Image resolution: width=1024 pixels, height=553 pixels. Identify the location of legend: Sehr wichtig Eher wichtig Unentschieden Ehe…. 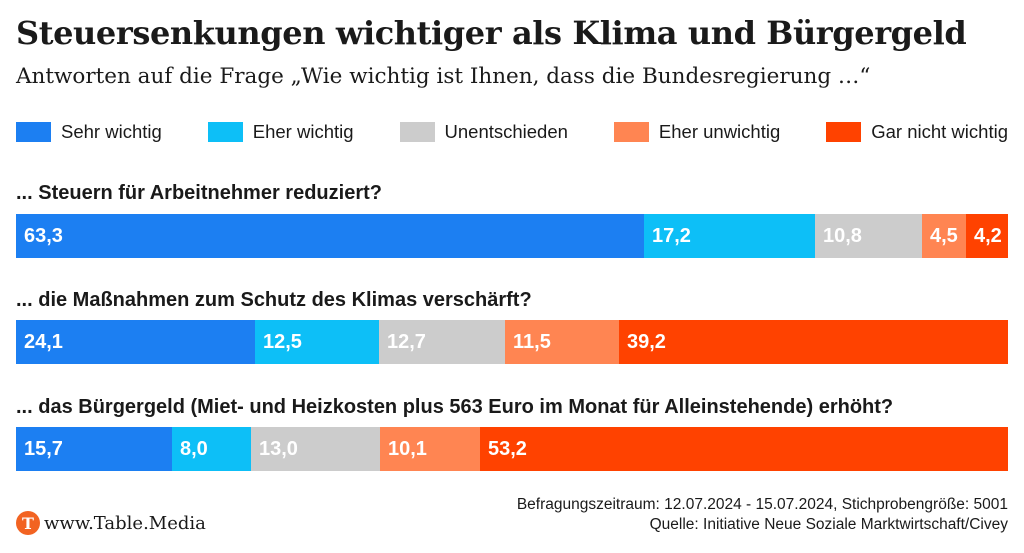
(512, 132).